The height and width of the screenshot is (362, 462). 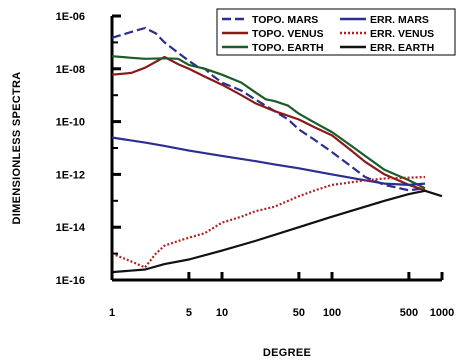 I want to click on x-tick-label: 5, so click(x=189, y=313).